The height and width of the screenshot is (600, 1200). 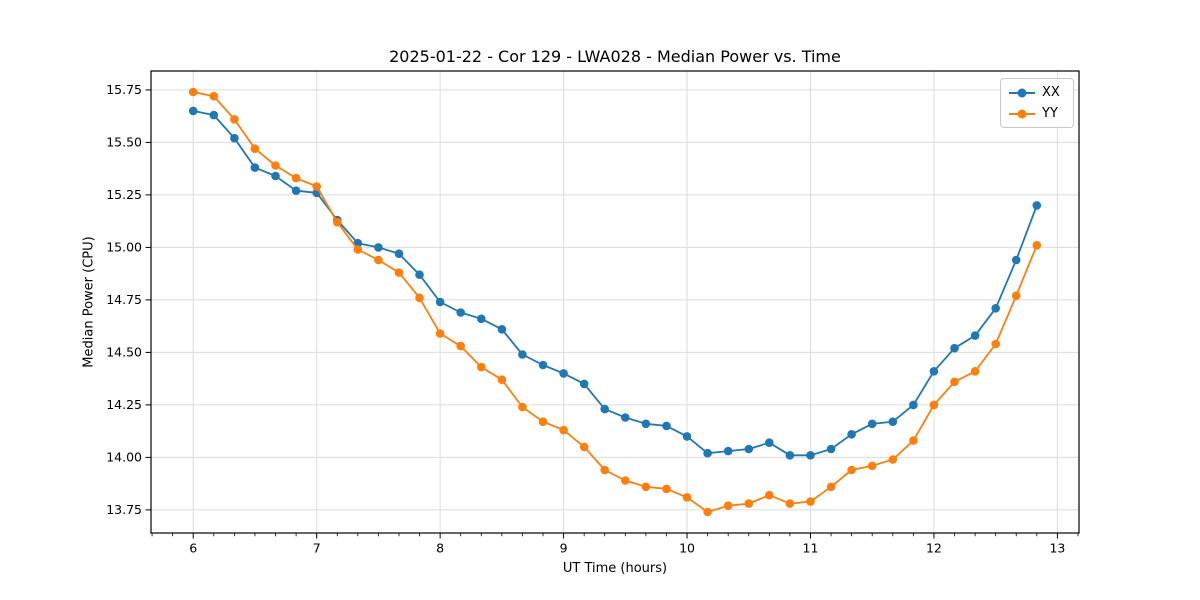 What do you see at coordinates (124, 352) in the screenshot?
I see `y-tick-label: 14.50` at bounding box center [124, 352].